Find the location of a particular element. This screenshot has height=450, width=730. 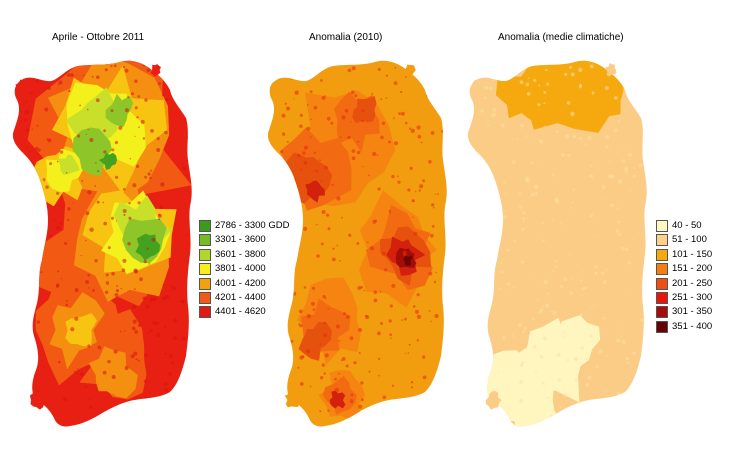

legend-anomaly-swatch is located at coordinates (662, 269).